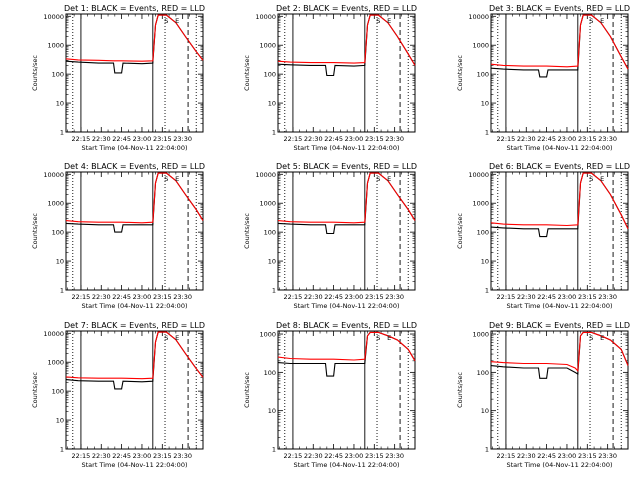 This screenshot has width=640, height=480. I want to click on chart-title: Det 1: BLACK = Events, RED = LLD, so click(134, 8).